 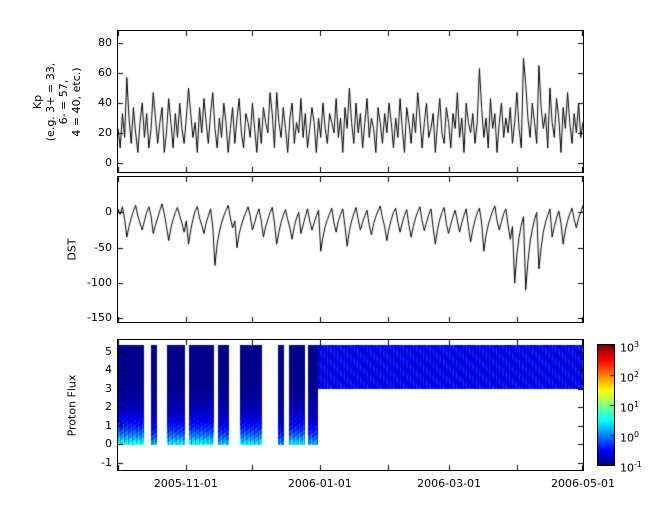 What do you see at coordinates (108, 444) in the screenshot?
I see `ytick-label-proton-flux: 0` at bounding box center [108, 444].